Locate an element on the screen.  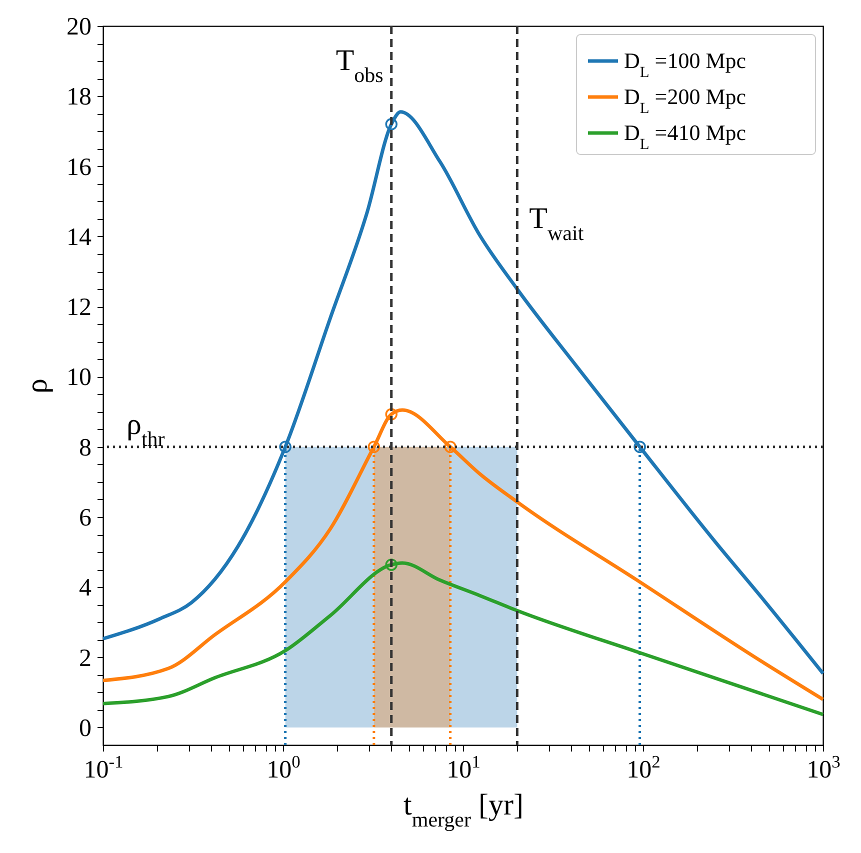
y-tick-label: 2 is located at coordinates (85, 658).